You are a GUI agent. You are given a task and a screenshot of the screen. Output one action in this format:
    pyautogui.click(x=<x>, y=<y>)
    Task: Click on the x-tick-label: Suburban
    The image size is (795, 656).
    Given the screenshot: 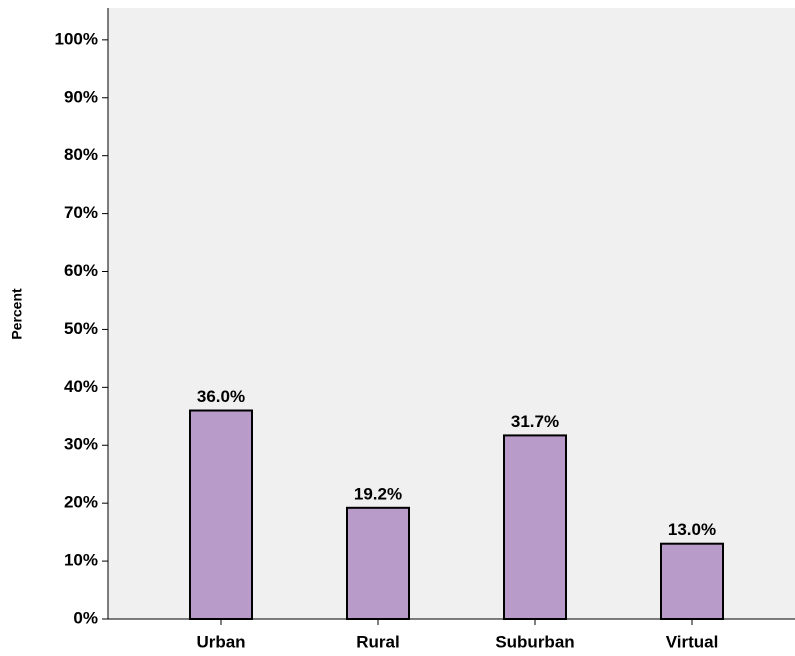 What is the action you would take?
    pyautogui.click(x=534, y=641)
    